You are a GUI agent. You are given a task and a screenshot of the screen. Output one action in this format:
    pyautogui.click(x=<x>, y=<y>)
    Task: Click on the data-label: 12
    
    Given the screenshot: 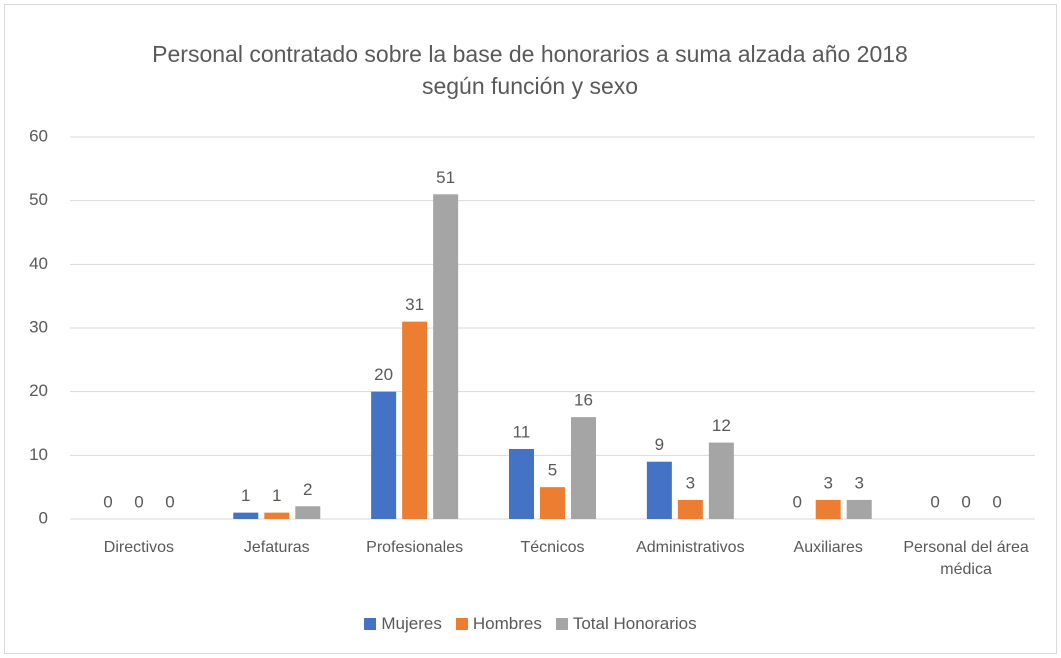 What is the action you would take?
    pyautogui.click(x=721, y=425)
    